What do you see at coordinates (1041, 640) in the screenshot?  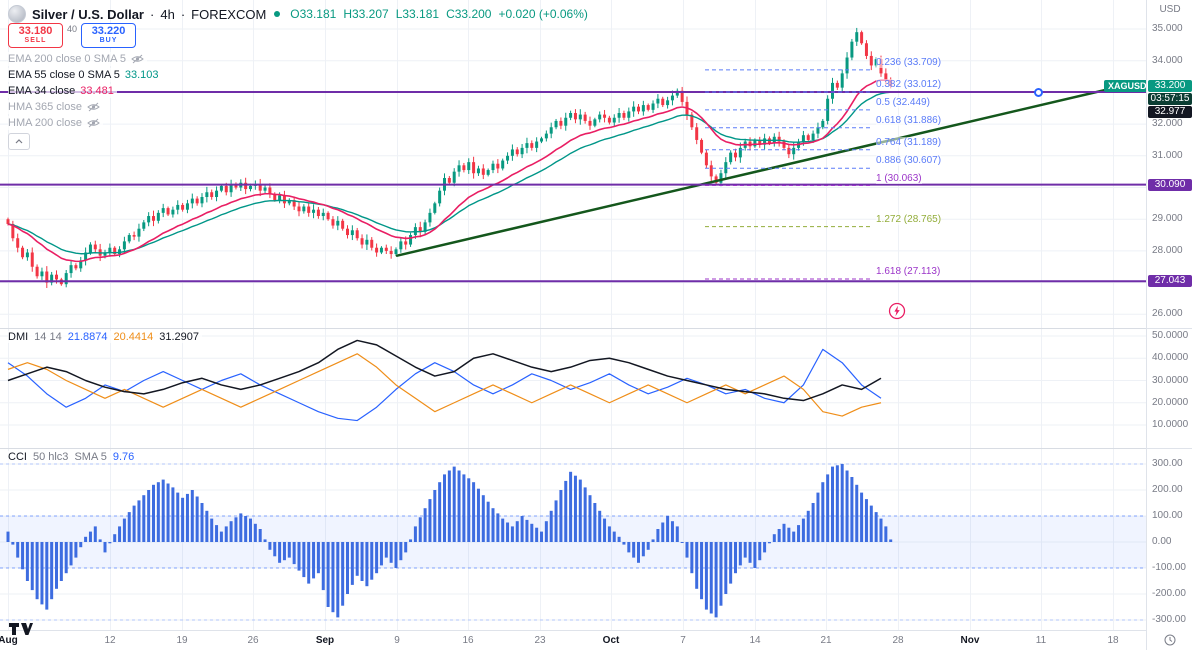 I see `time-axis-label: 11` at bounding box center [1041, 640].